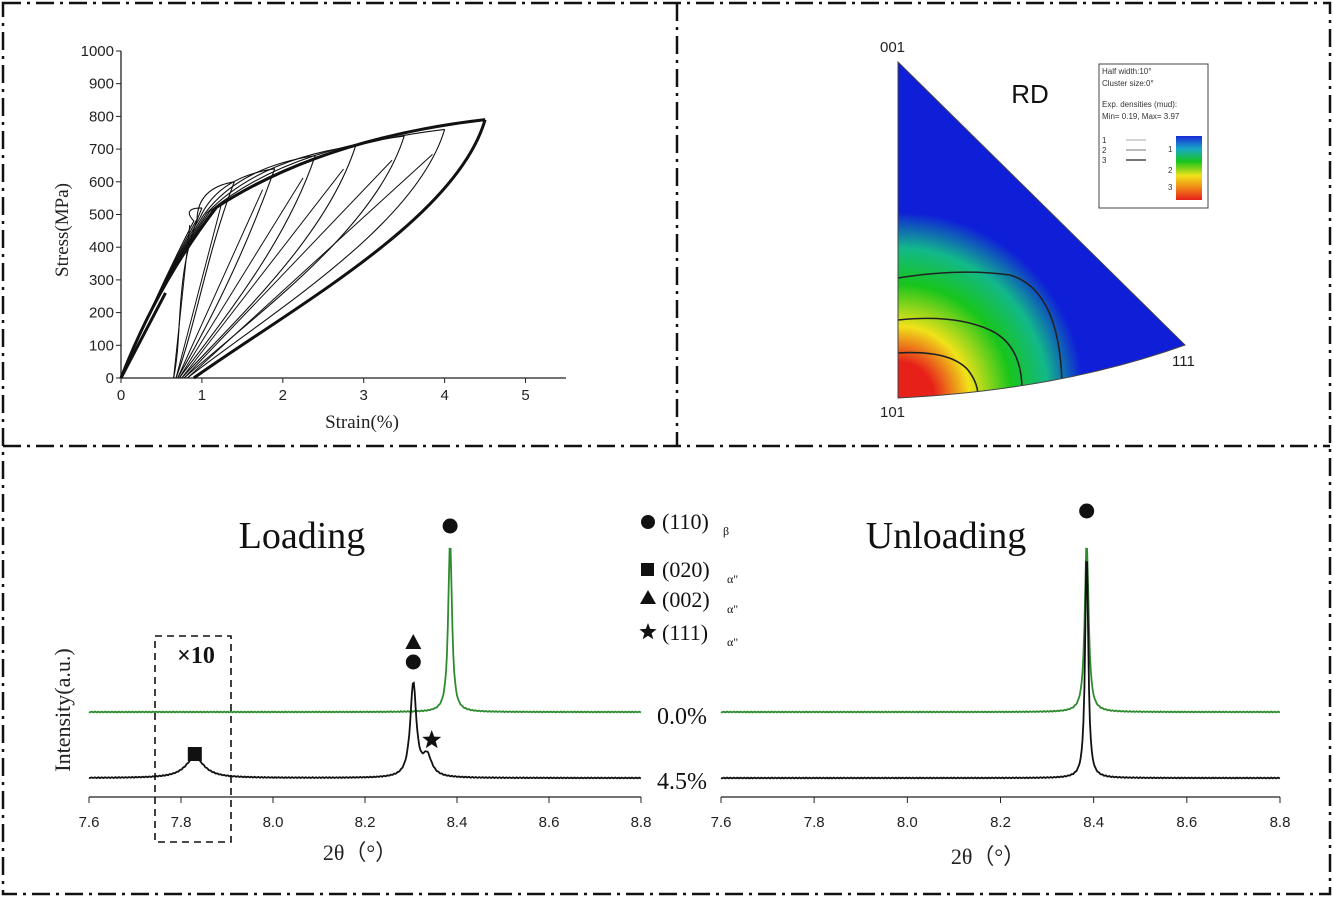 This screenshot has height=897, width=1333. Describe the element at coordinates (1000, 822) in the screenshot. I see `unloading-xtick-label: 8.2` at that location.